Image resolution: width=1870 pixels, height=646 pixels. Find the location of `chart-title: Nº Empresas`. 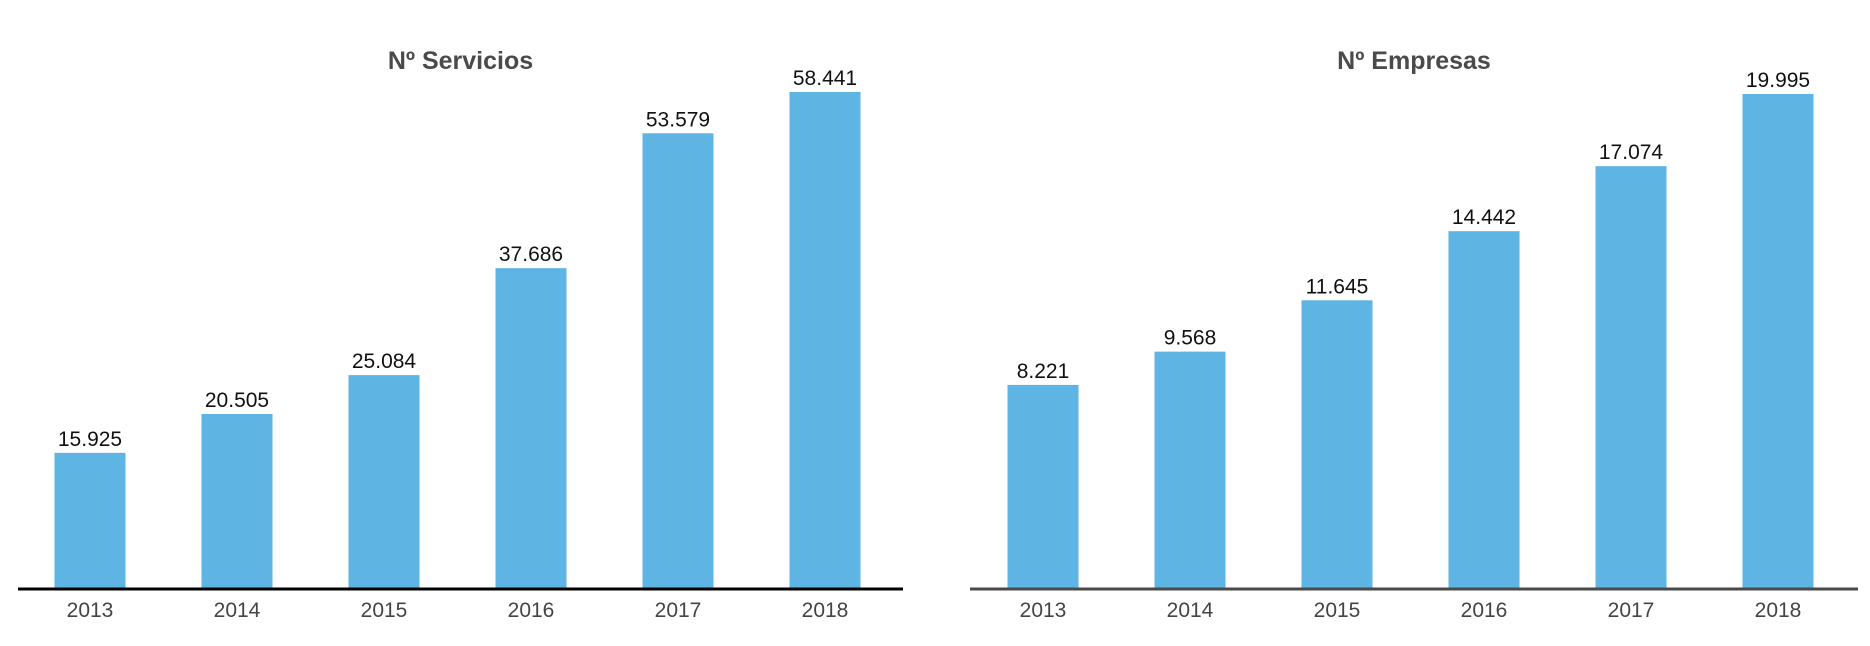

chart-title: Nº Empresas is located at coordinates (1414, 61).